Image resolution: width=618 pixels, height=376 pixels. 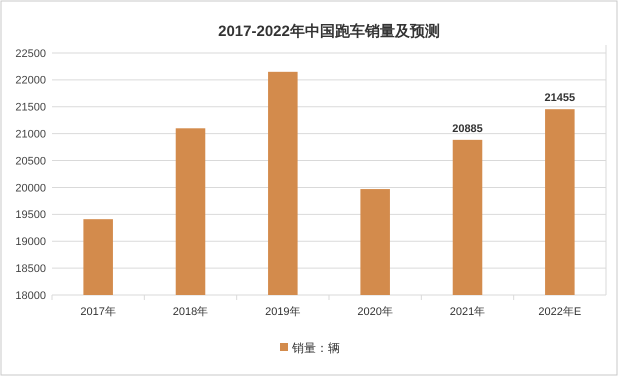 I want to click on y-tick-label: 19000, so click(x=30, y=242).